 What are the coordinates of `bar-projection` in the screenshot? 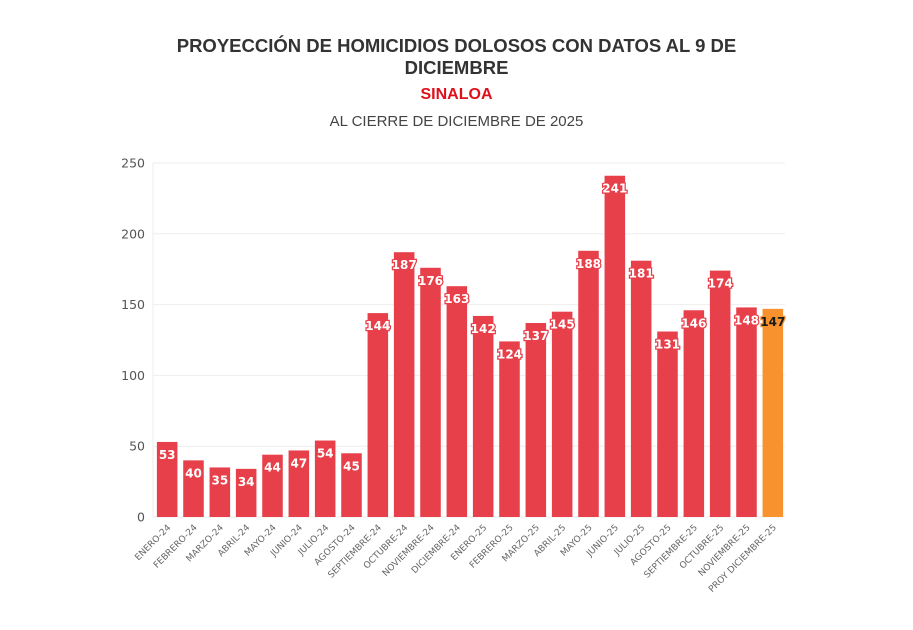 It's located at (773, 412).